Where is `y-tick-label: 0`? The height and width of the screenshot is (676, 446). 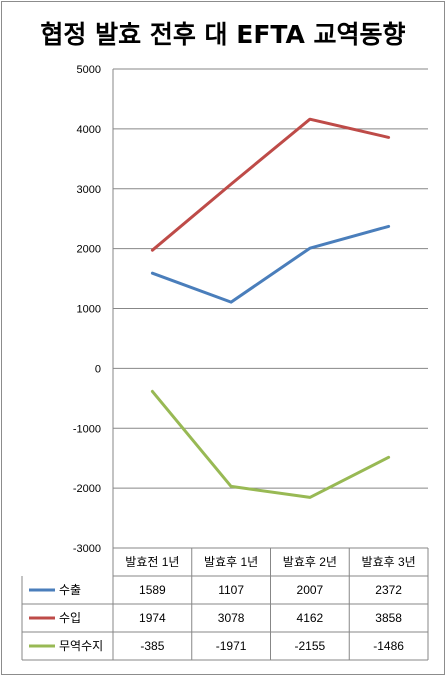
y-tick-label: 0 is located at coordinates (98, 369).